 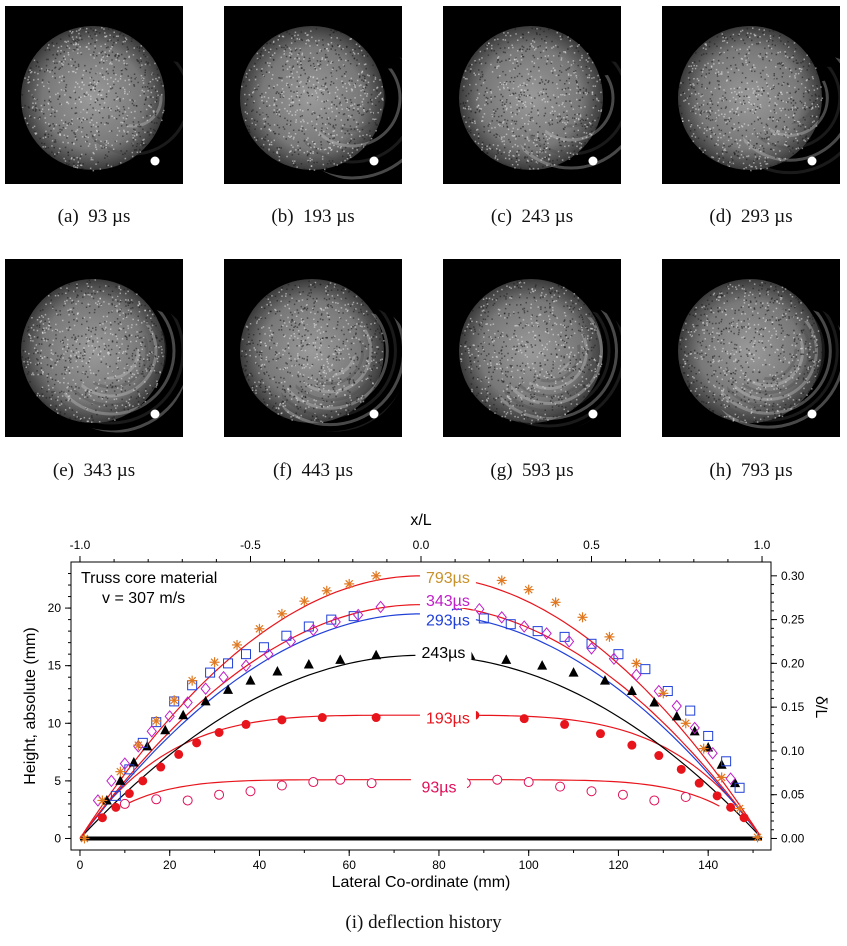 What do you see at coordinates (591, 545) in the screenshot?
I see `x2-tick-label: 0.5` at bounding box center [591, 545].